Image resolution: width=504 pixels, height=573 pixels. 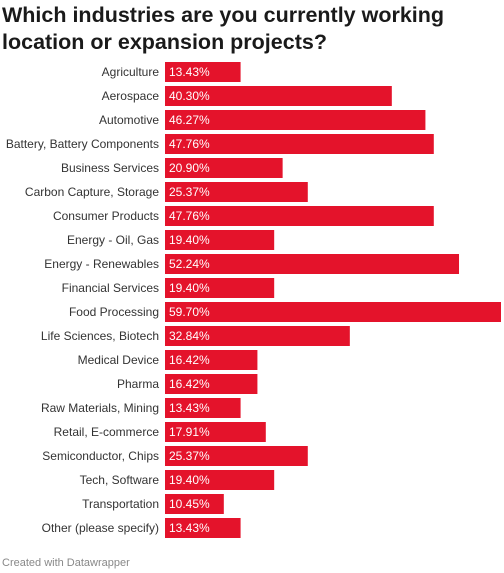 I want to click on value-label: 10.45%, so click(x=189, y=504).